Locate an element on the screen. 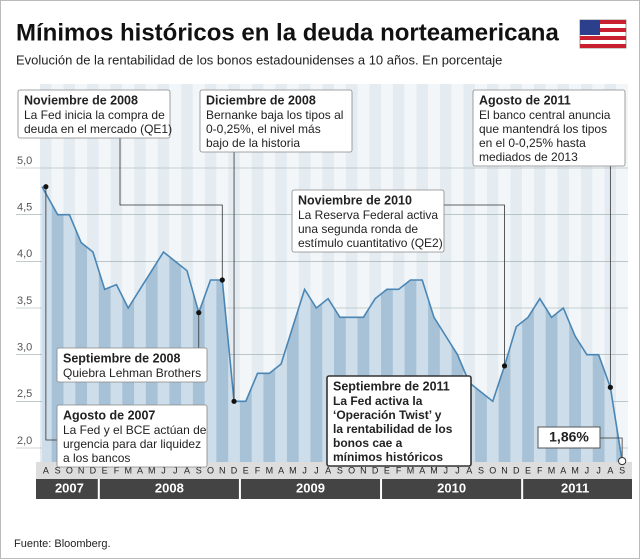 Image resolution: width=640 pixels, height=559 pixels. annotation-text: mínimos históricos is located at coordinates (388, 457).